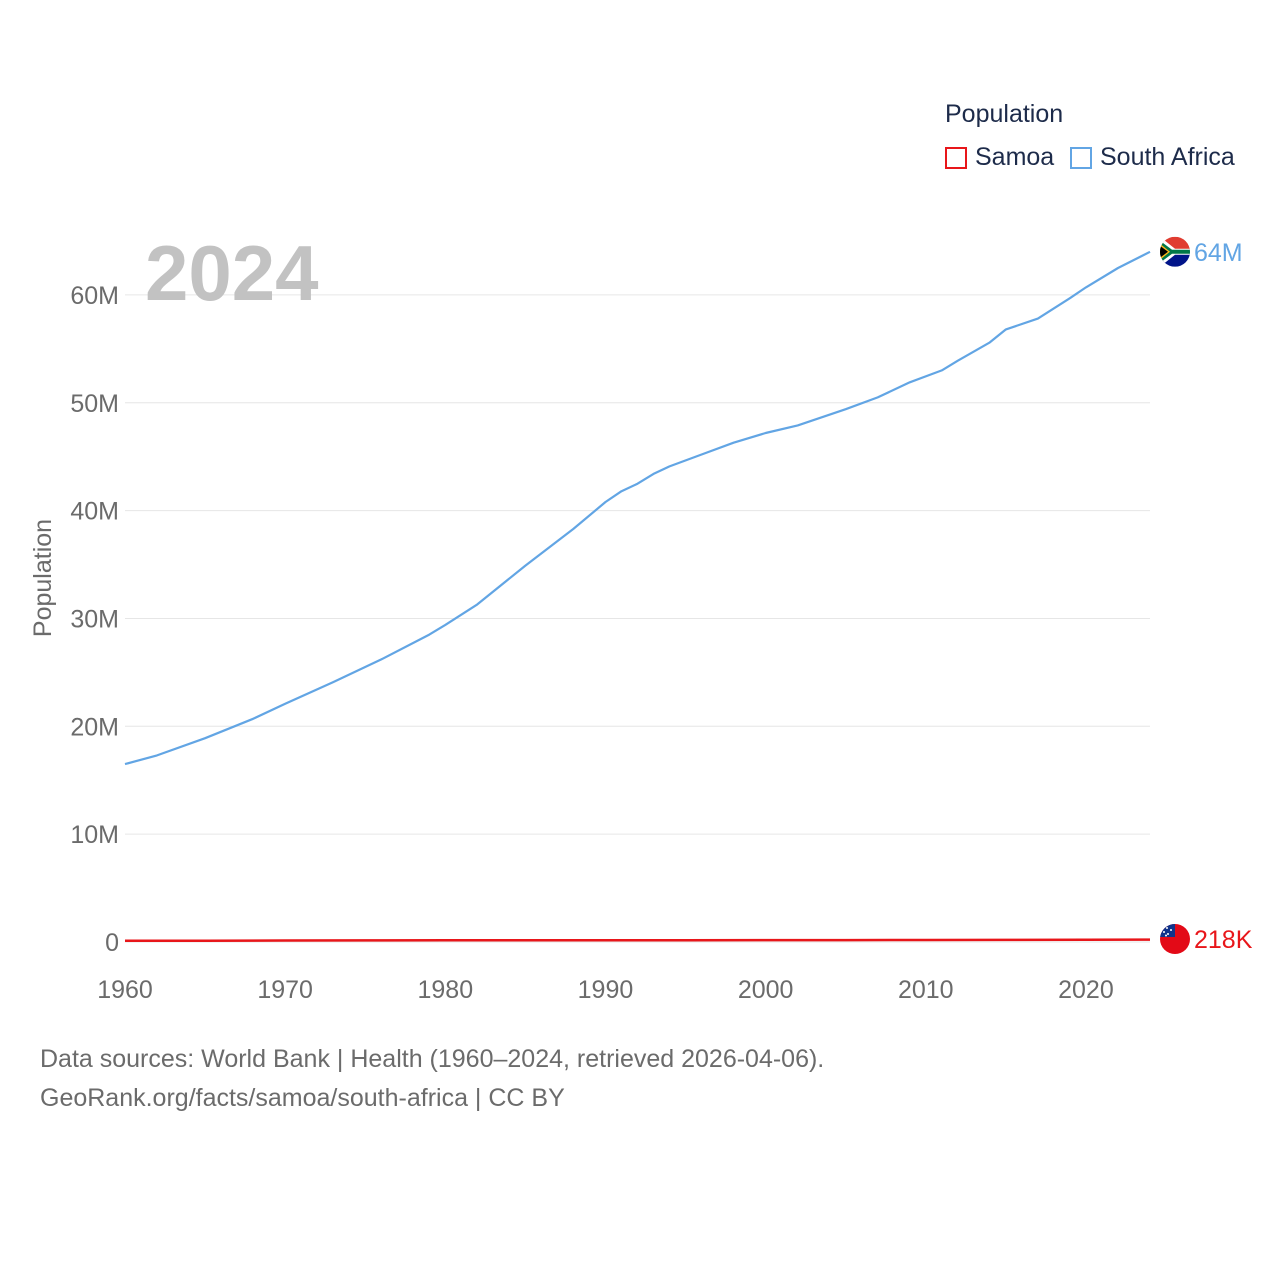 This screenshot has width=1280, height=1280. I want to click on x-tick-label: 1990, so click(606, 990).